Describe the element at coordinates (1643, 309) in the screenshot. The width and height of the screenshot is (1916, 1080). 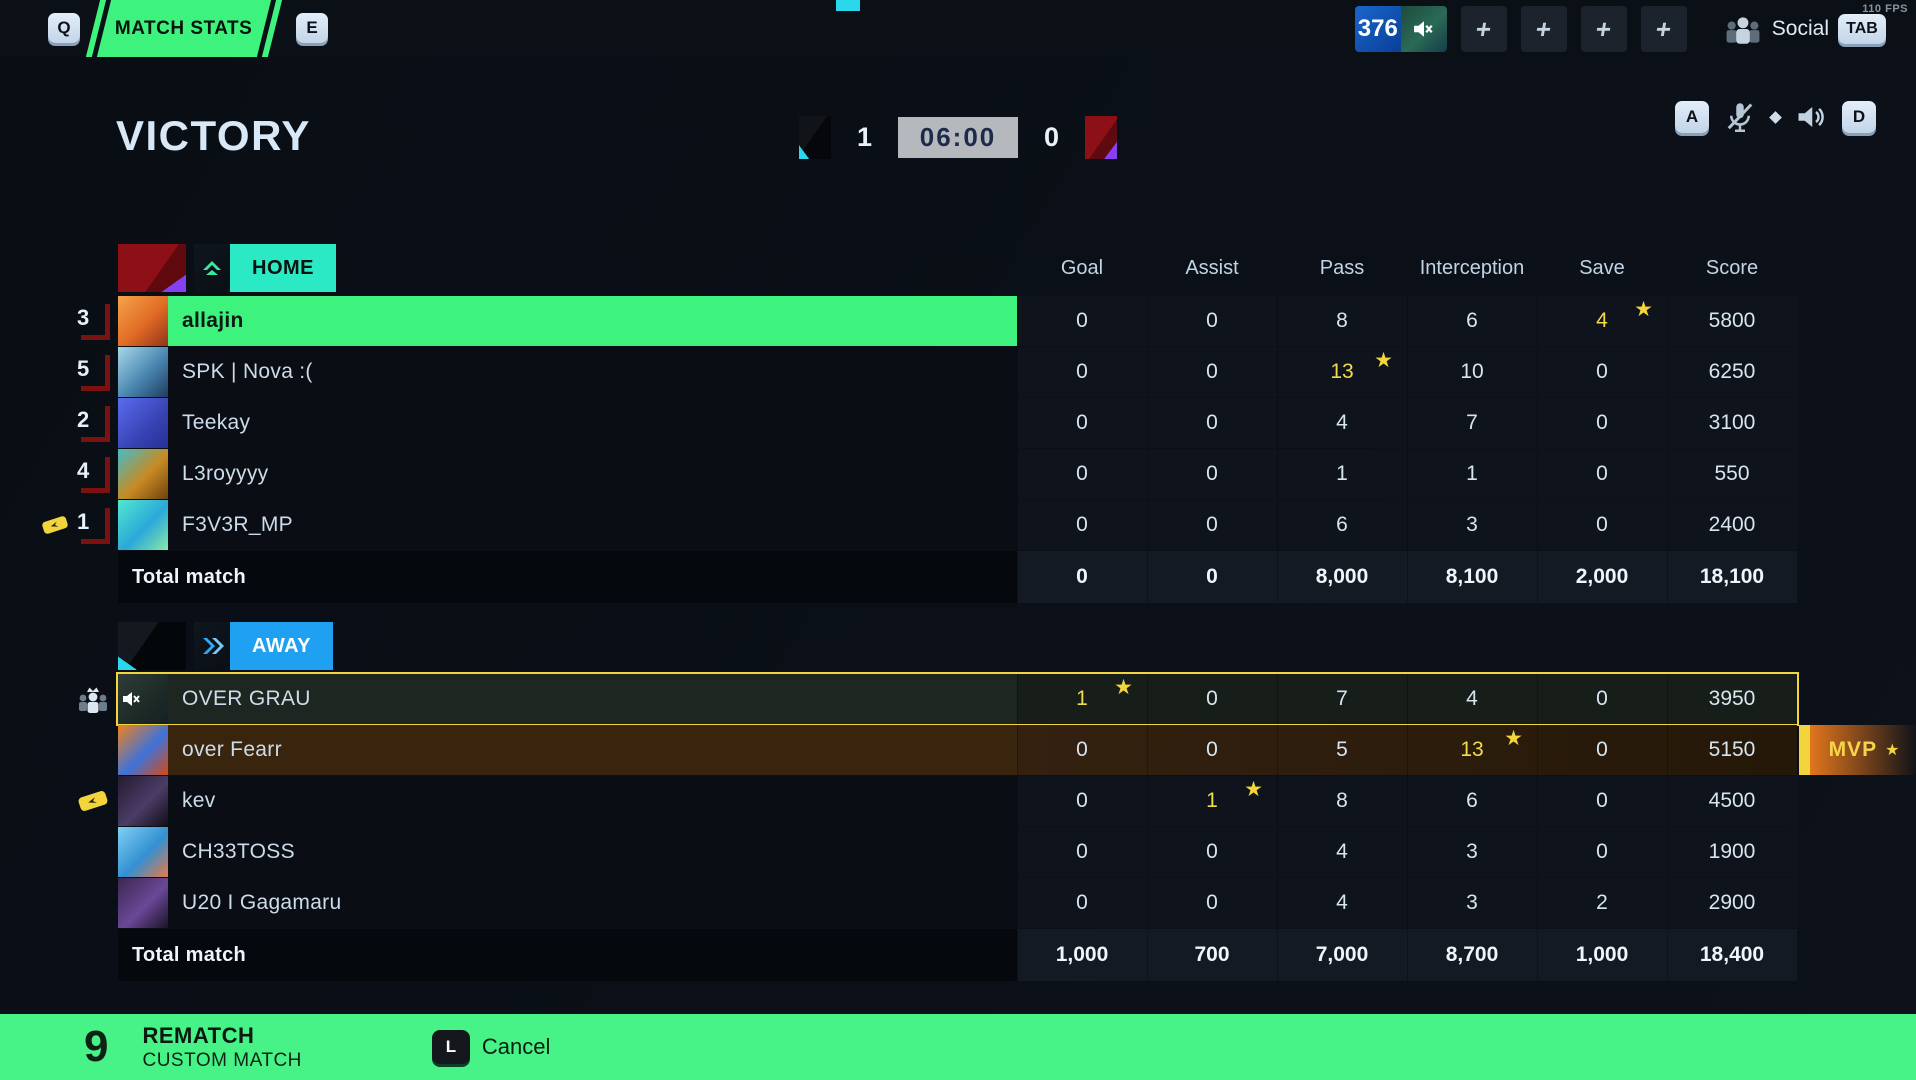
I see `star-icon: ★` at that location.